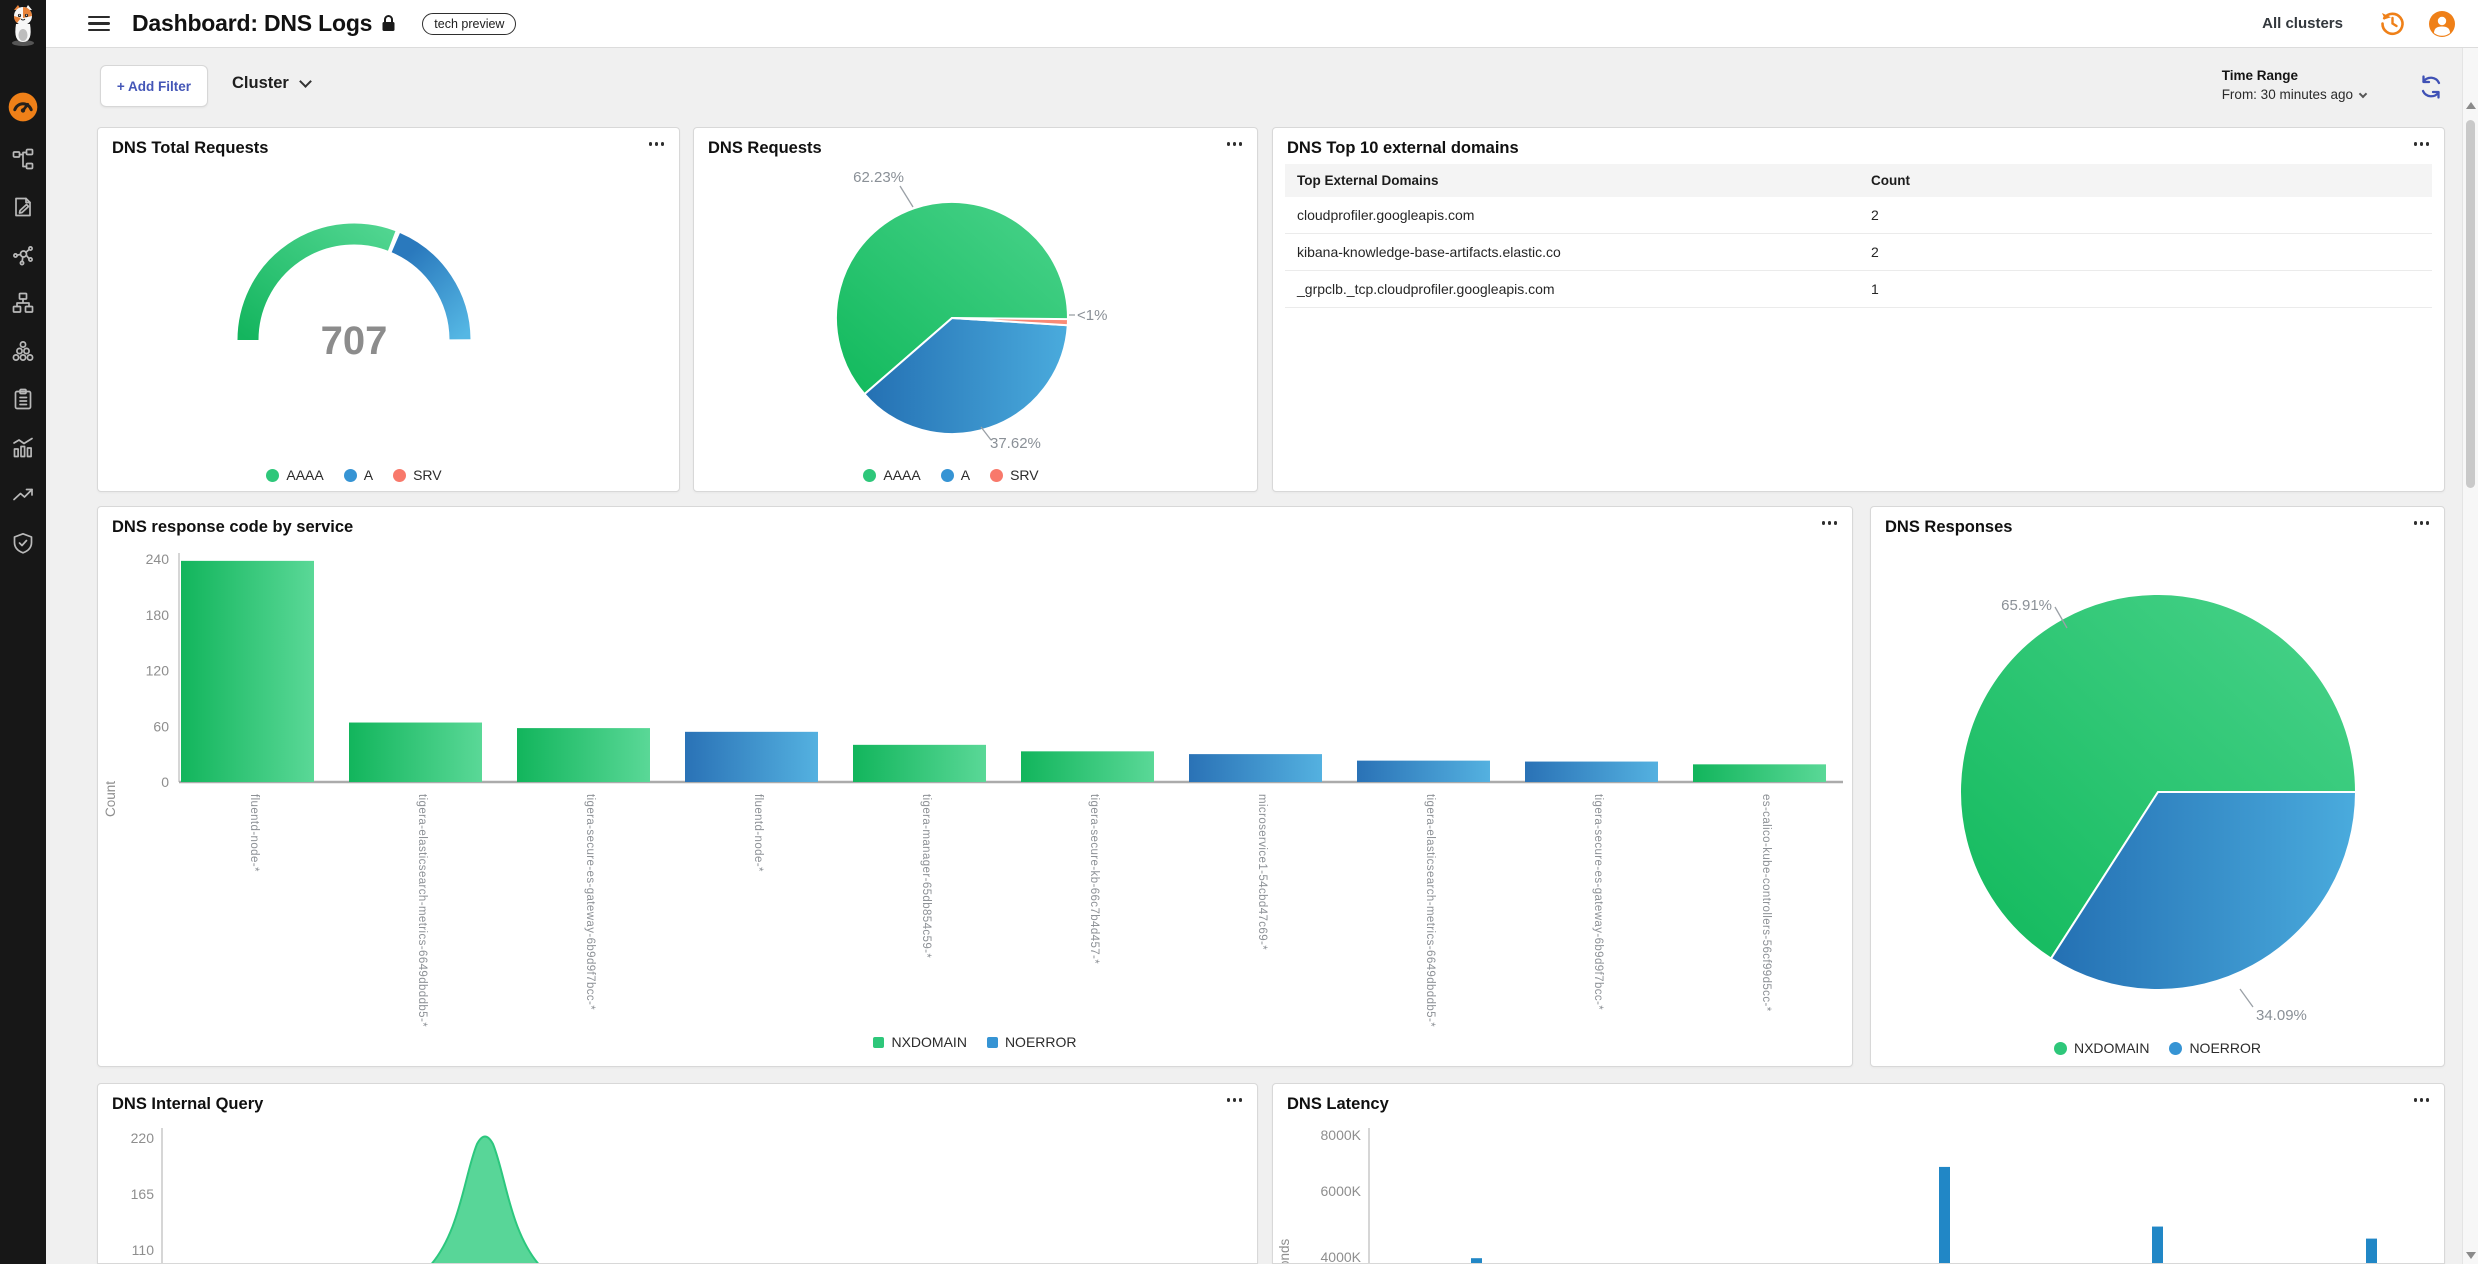 The width and height of the screenshot is (2478, 1264). Describe the element at coordinates (143, 1250) in the screenshot. I see `y-axis-tick: 110` at that location.